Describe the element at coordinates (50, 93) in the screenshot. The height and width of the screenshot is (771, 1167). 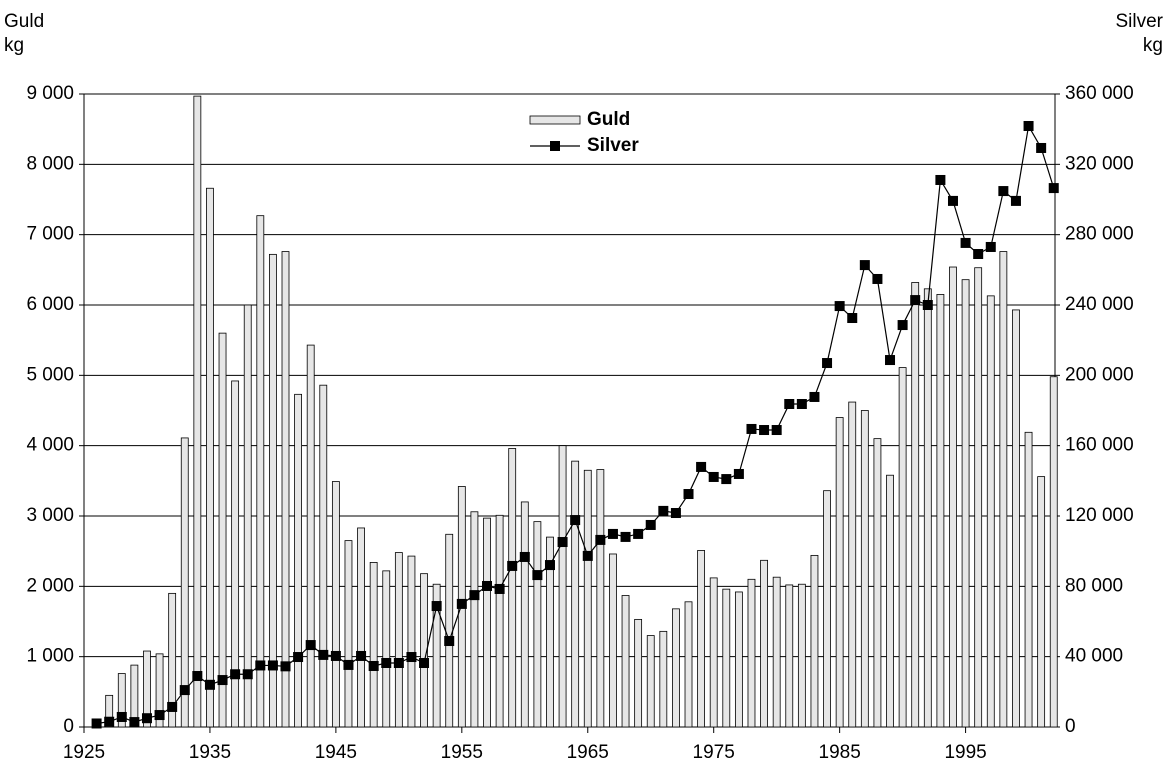
I see `y-tick-label: 9 000` at that location.